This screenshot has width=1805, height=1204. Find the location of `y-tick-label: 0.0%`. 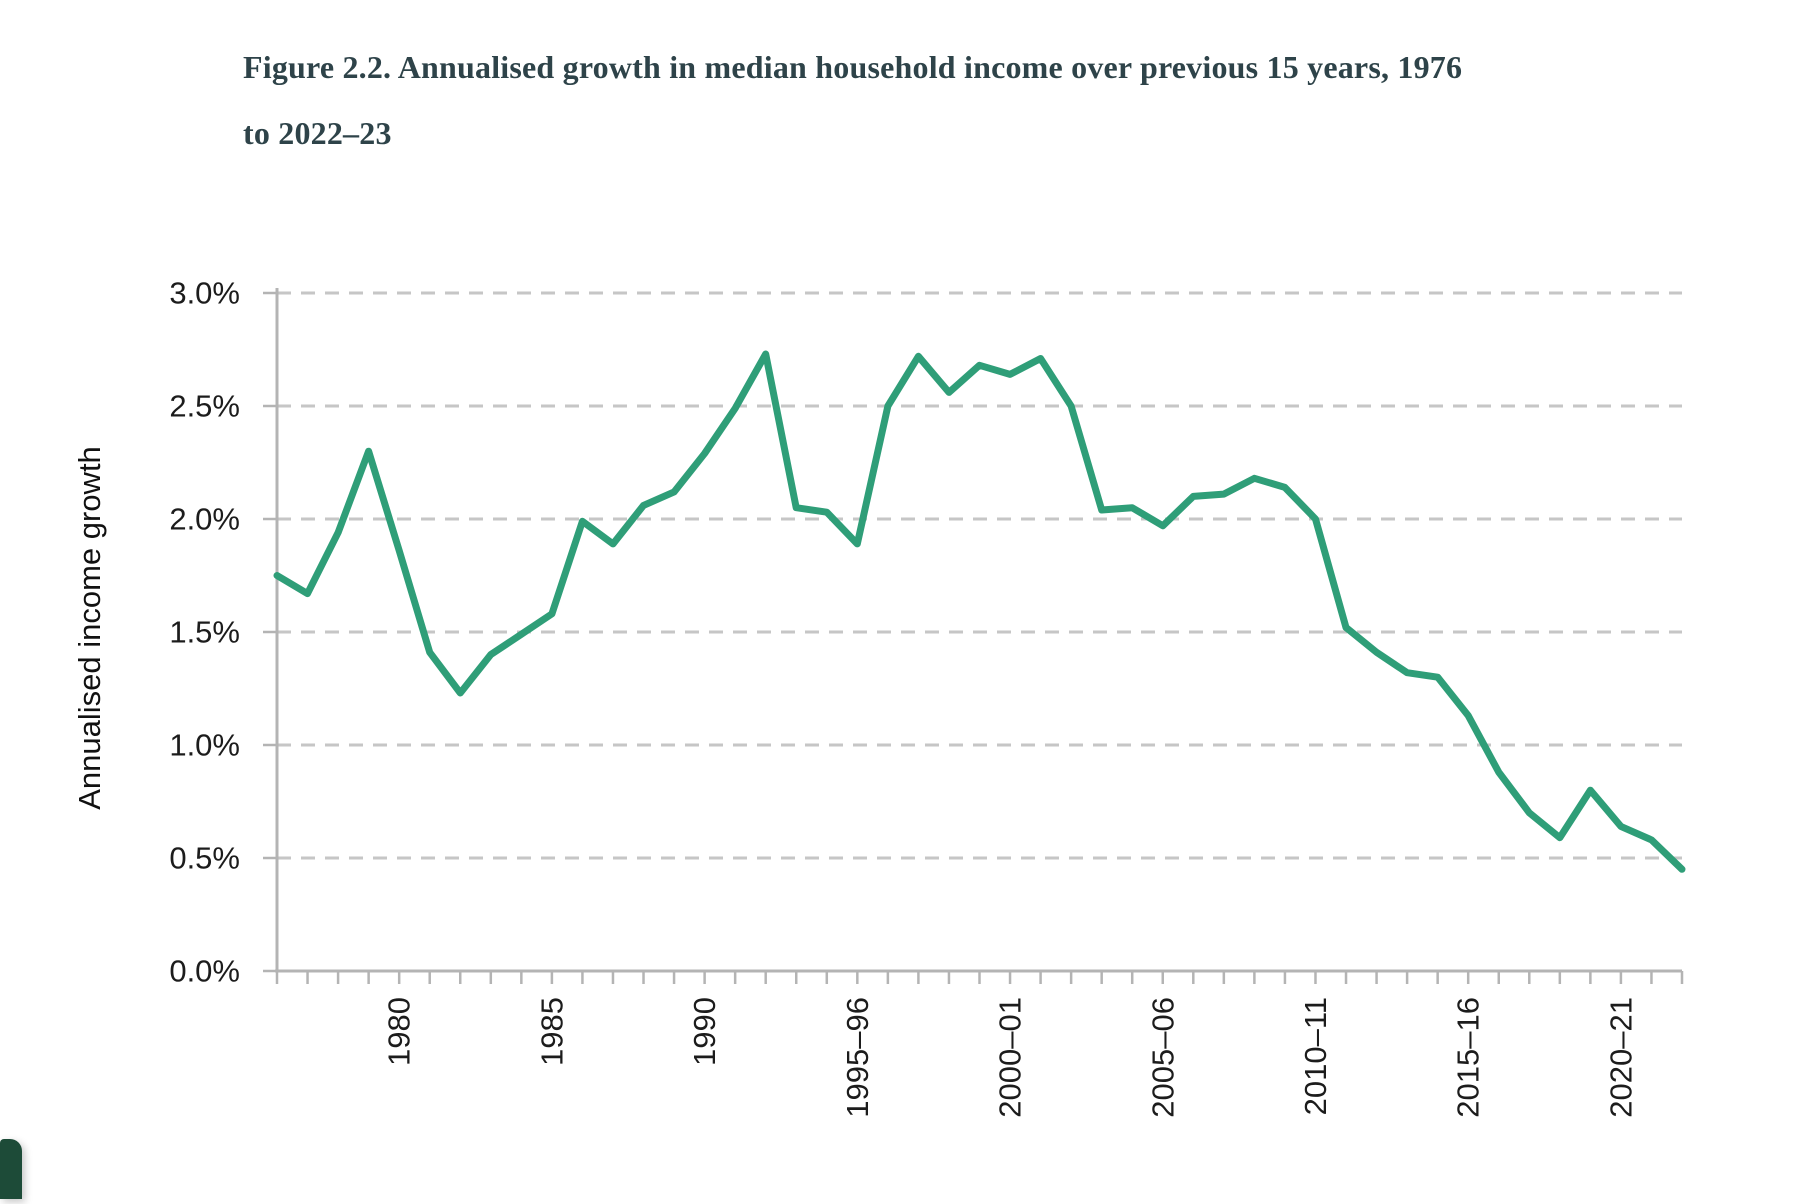

y-tick-label: 0.0% is located at coordinates (204, 971).